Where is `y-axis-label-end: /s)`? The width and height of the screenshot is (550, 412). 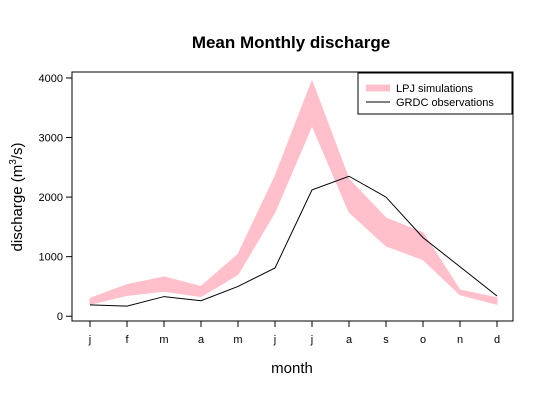 y-axis-label-end: /s) is located at coordinates (17, 151).